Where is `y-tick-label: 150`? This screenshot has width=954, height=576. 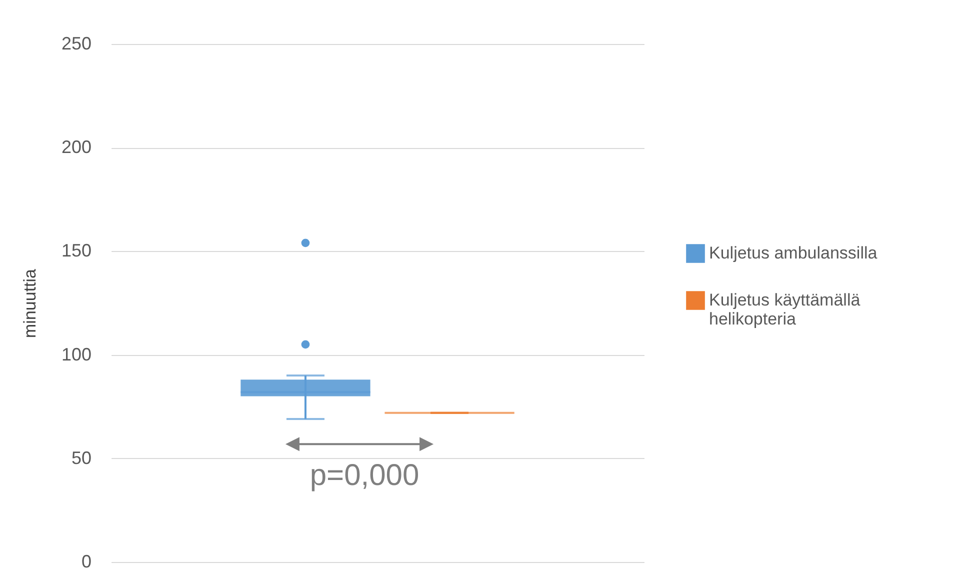 y-tick-label: 150 is located at coordinates (76, 250).